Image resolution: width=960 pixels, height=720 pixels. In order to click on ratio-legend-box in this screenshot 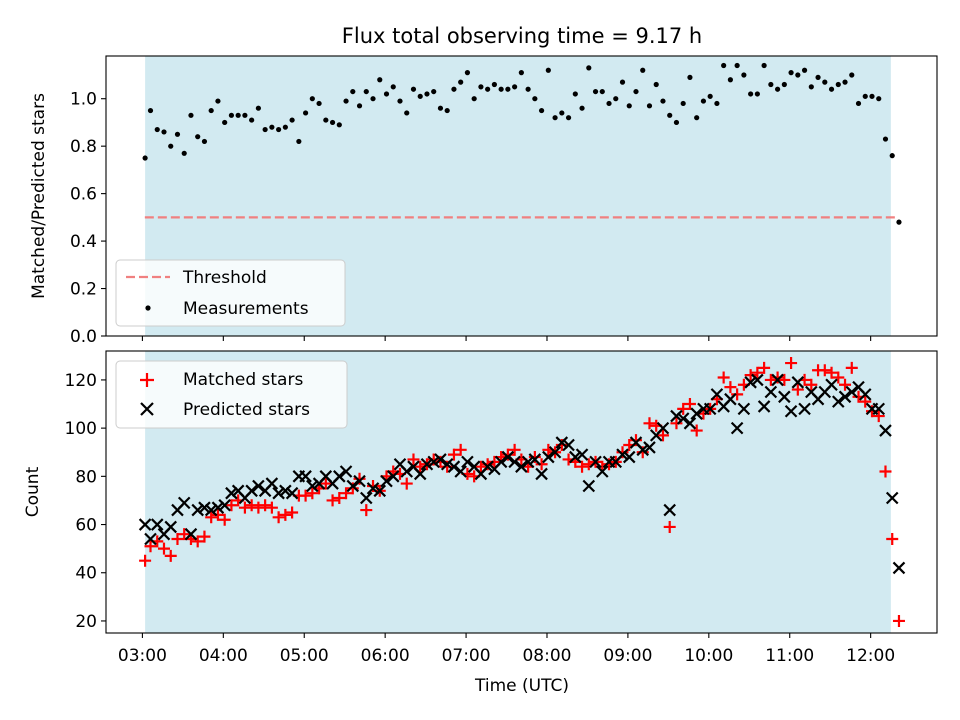, I will do `click(230, 293)`.